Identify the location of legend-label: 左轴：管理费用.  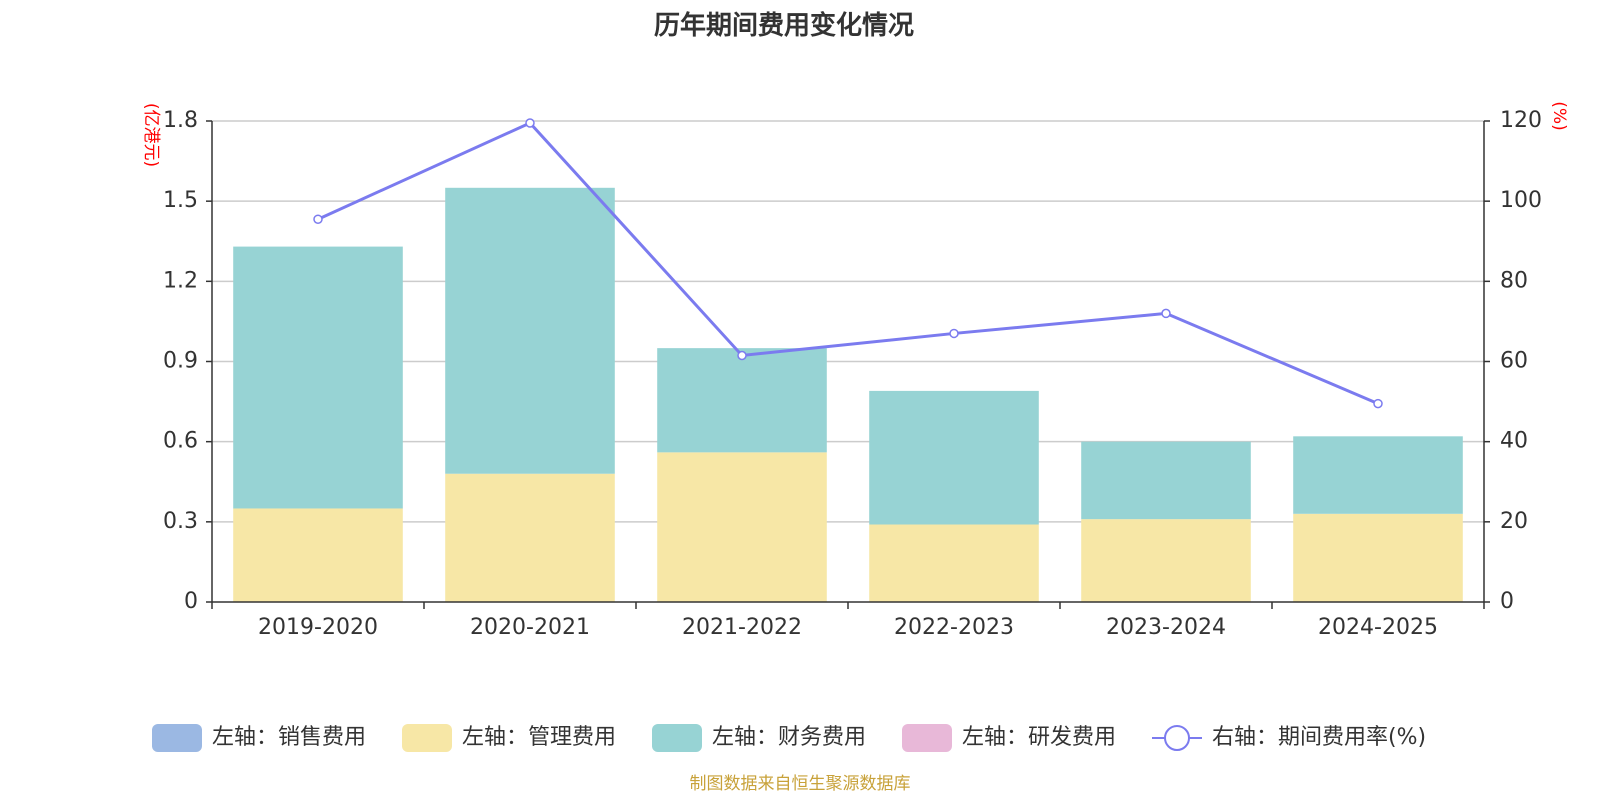
(539, 737).